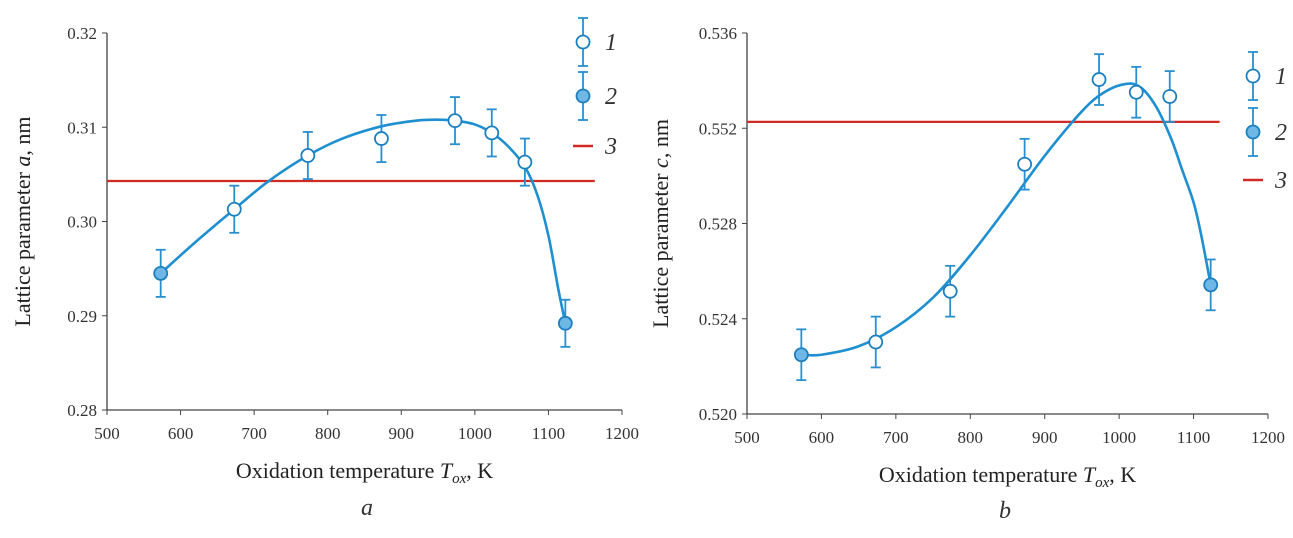 The width and height of the screenshot is (1293, 538). I want to click on panel-label: a, so click(367, 508).